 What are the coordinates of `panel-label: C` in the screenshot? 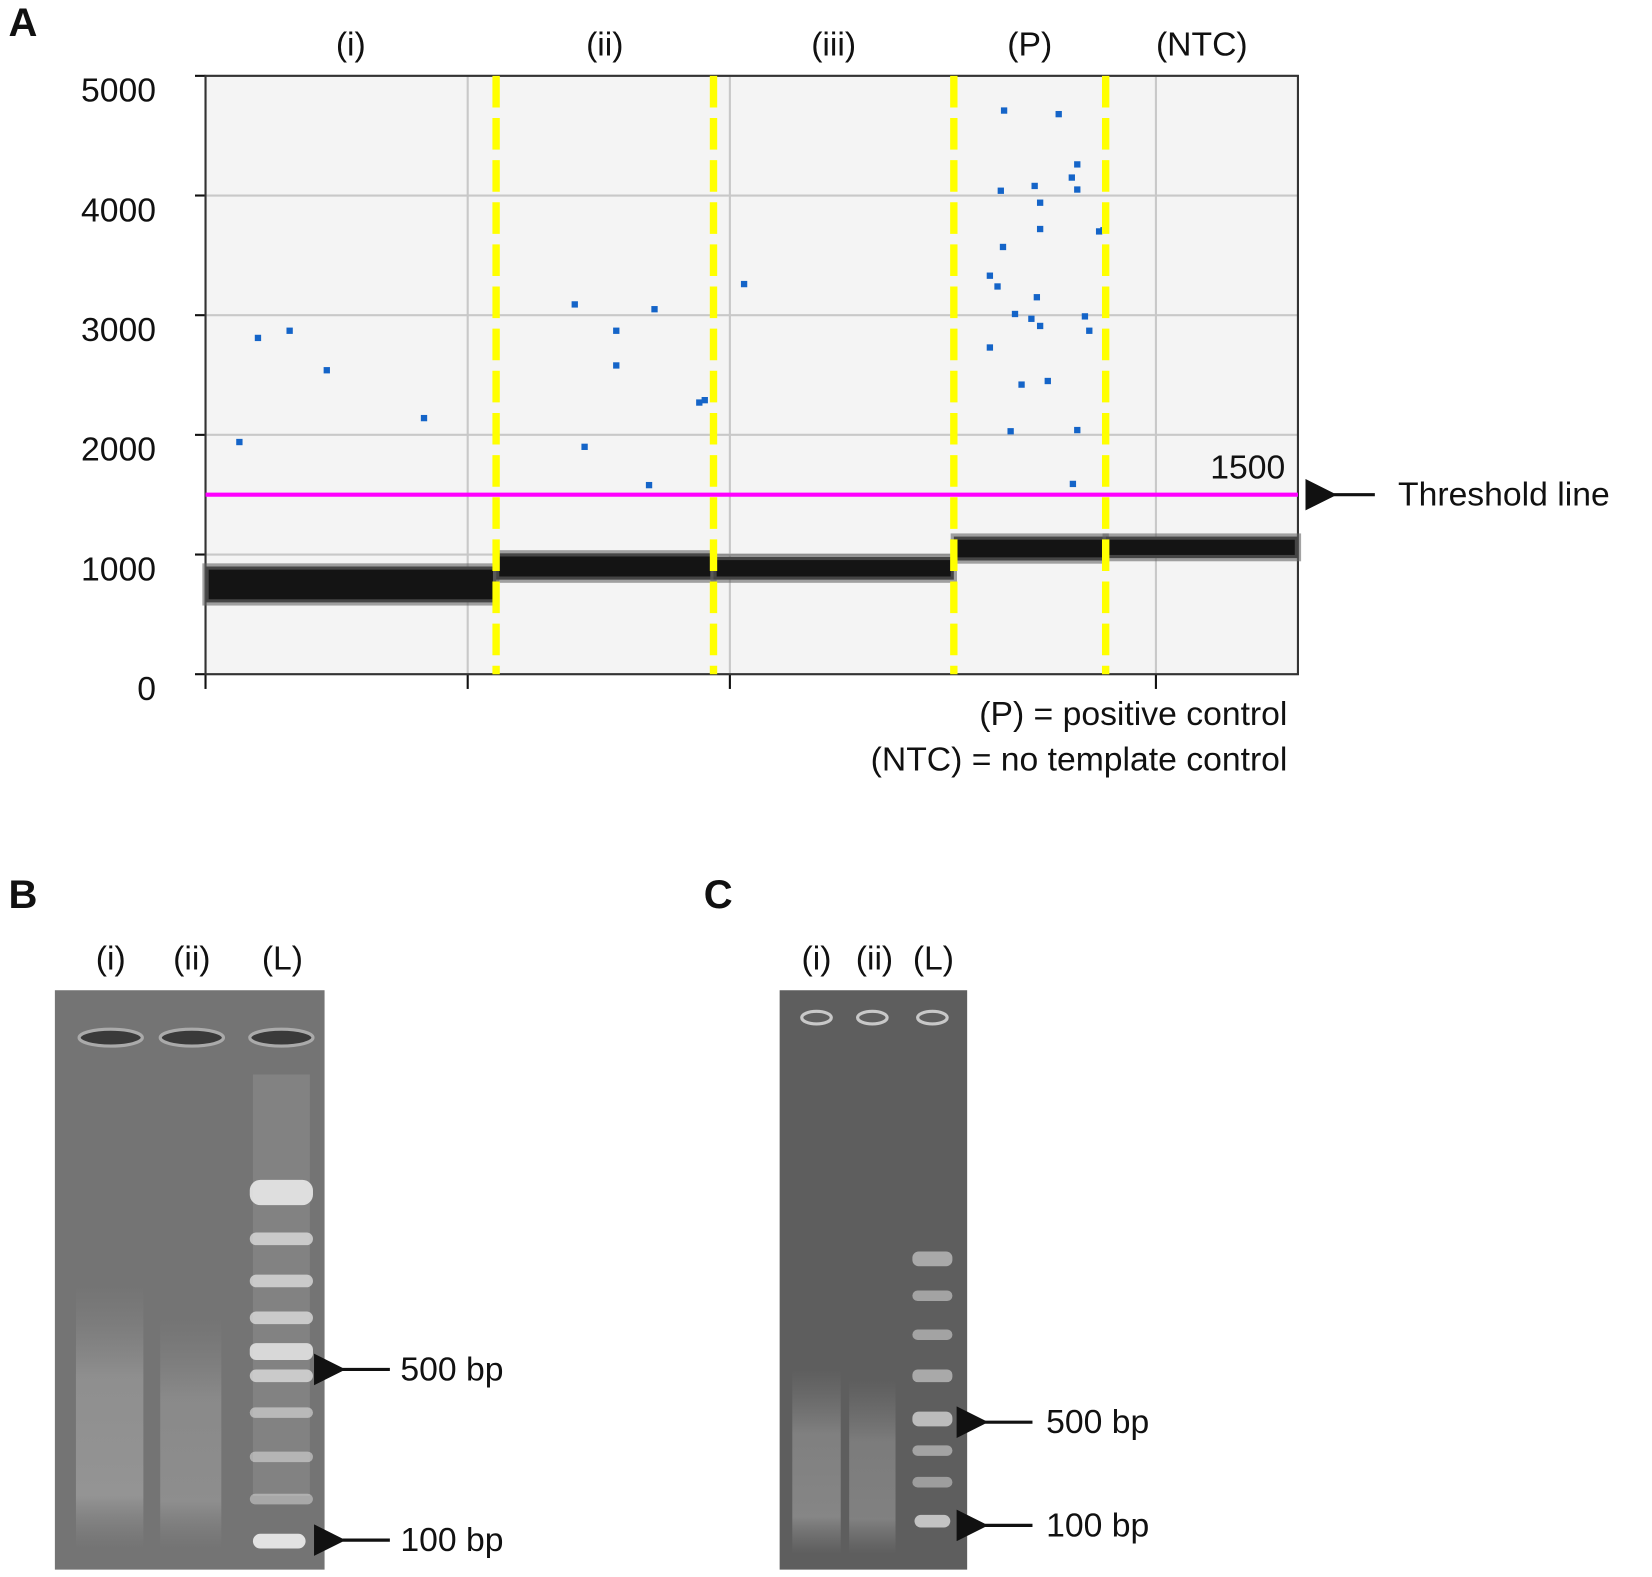 It's located at (718, 895).